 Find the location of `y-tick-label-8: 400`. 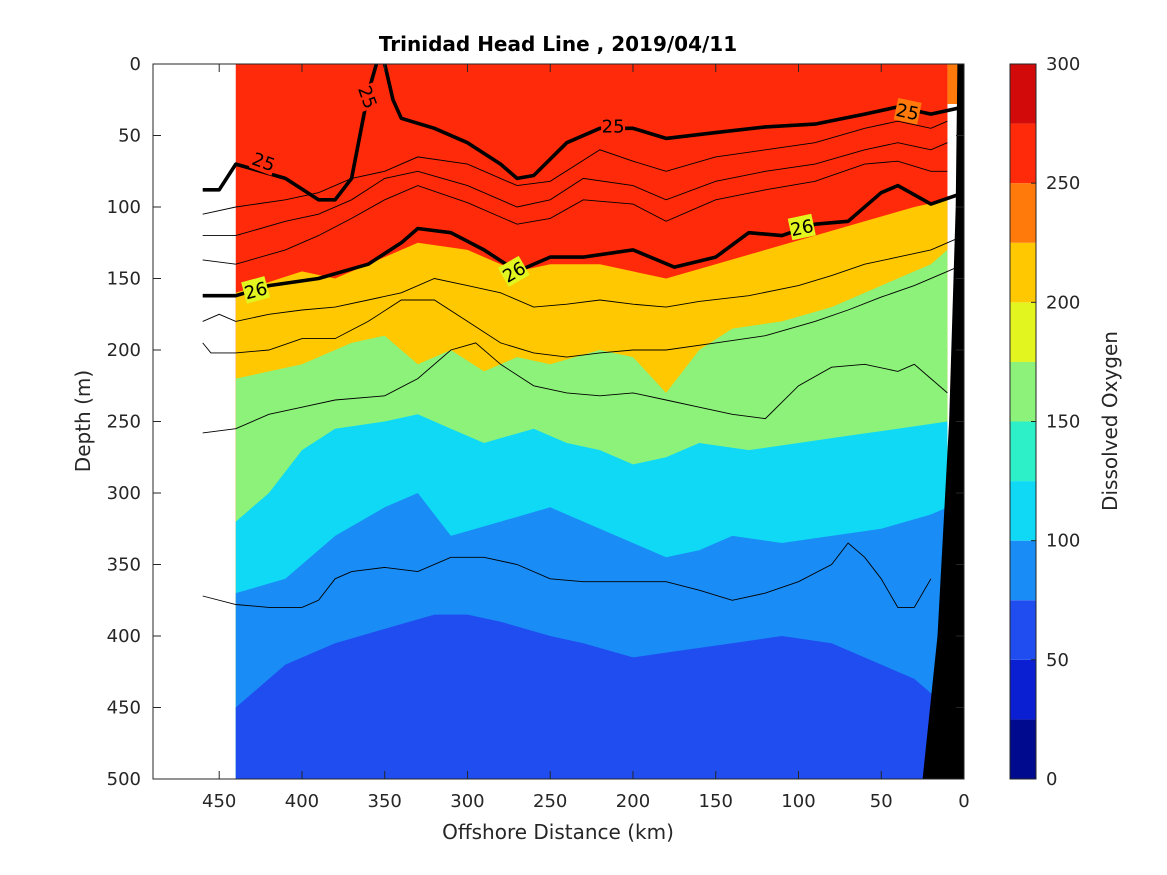

y-tick-label-8: 400 is located at coordinates (124, 636).